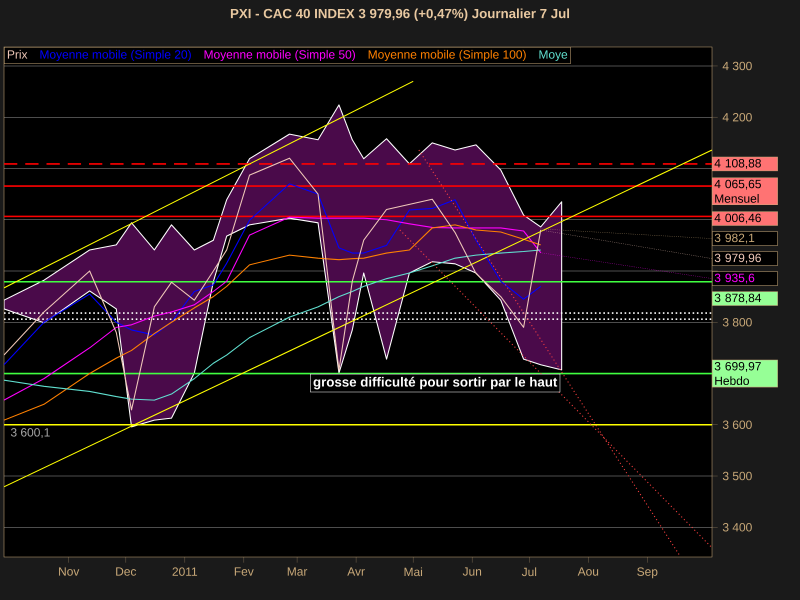  What do you see at coordinates (356, 571) in the screenshot?
I see `x-tick-label: Avr` at bounding box center [356, 571].